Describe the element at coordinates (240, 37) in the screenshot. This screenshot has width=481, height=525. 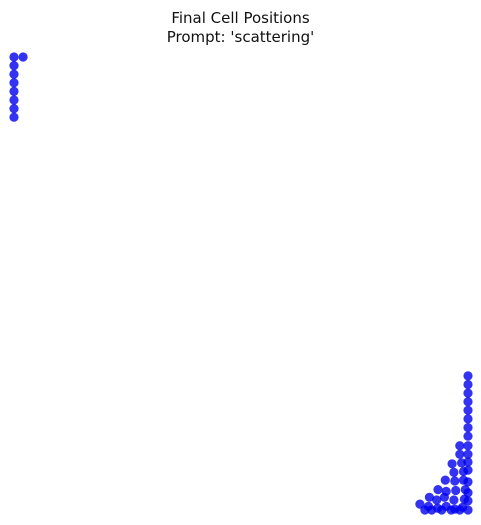
I see `chart-title-line2: Prompt: 'scattering'` at that location.